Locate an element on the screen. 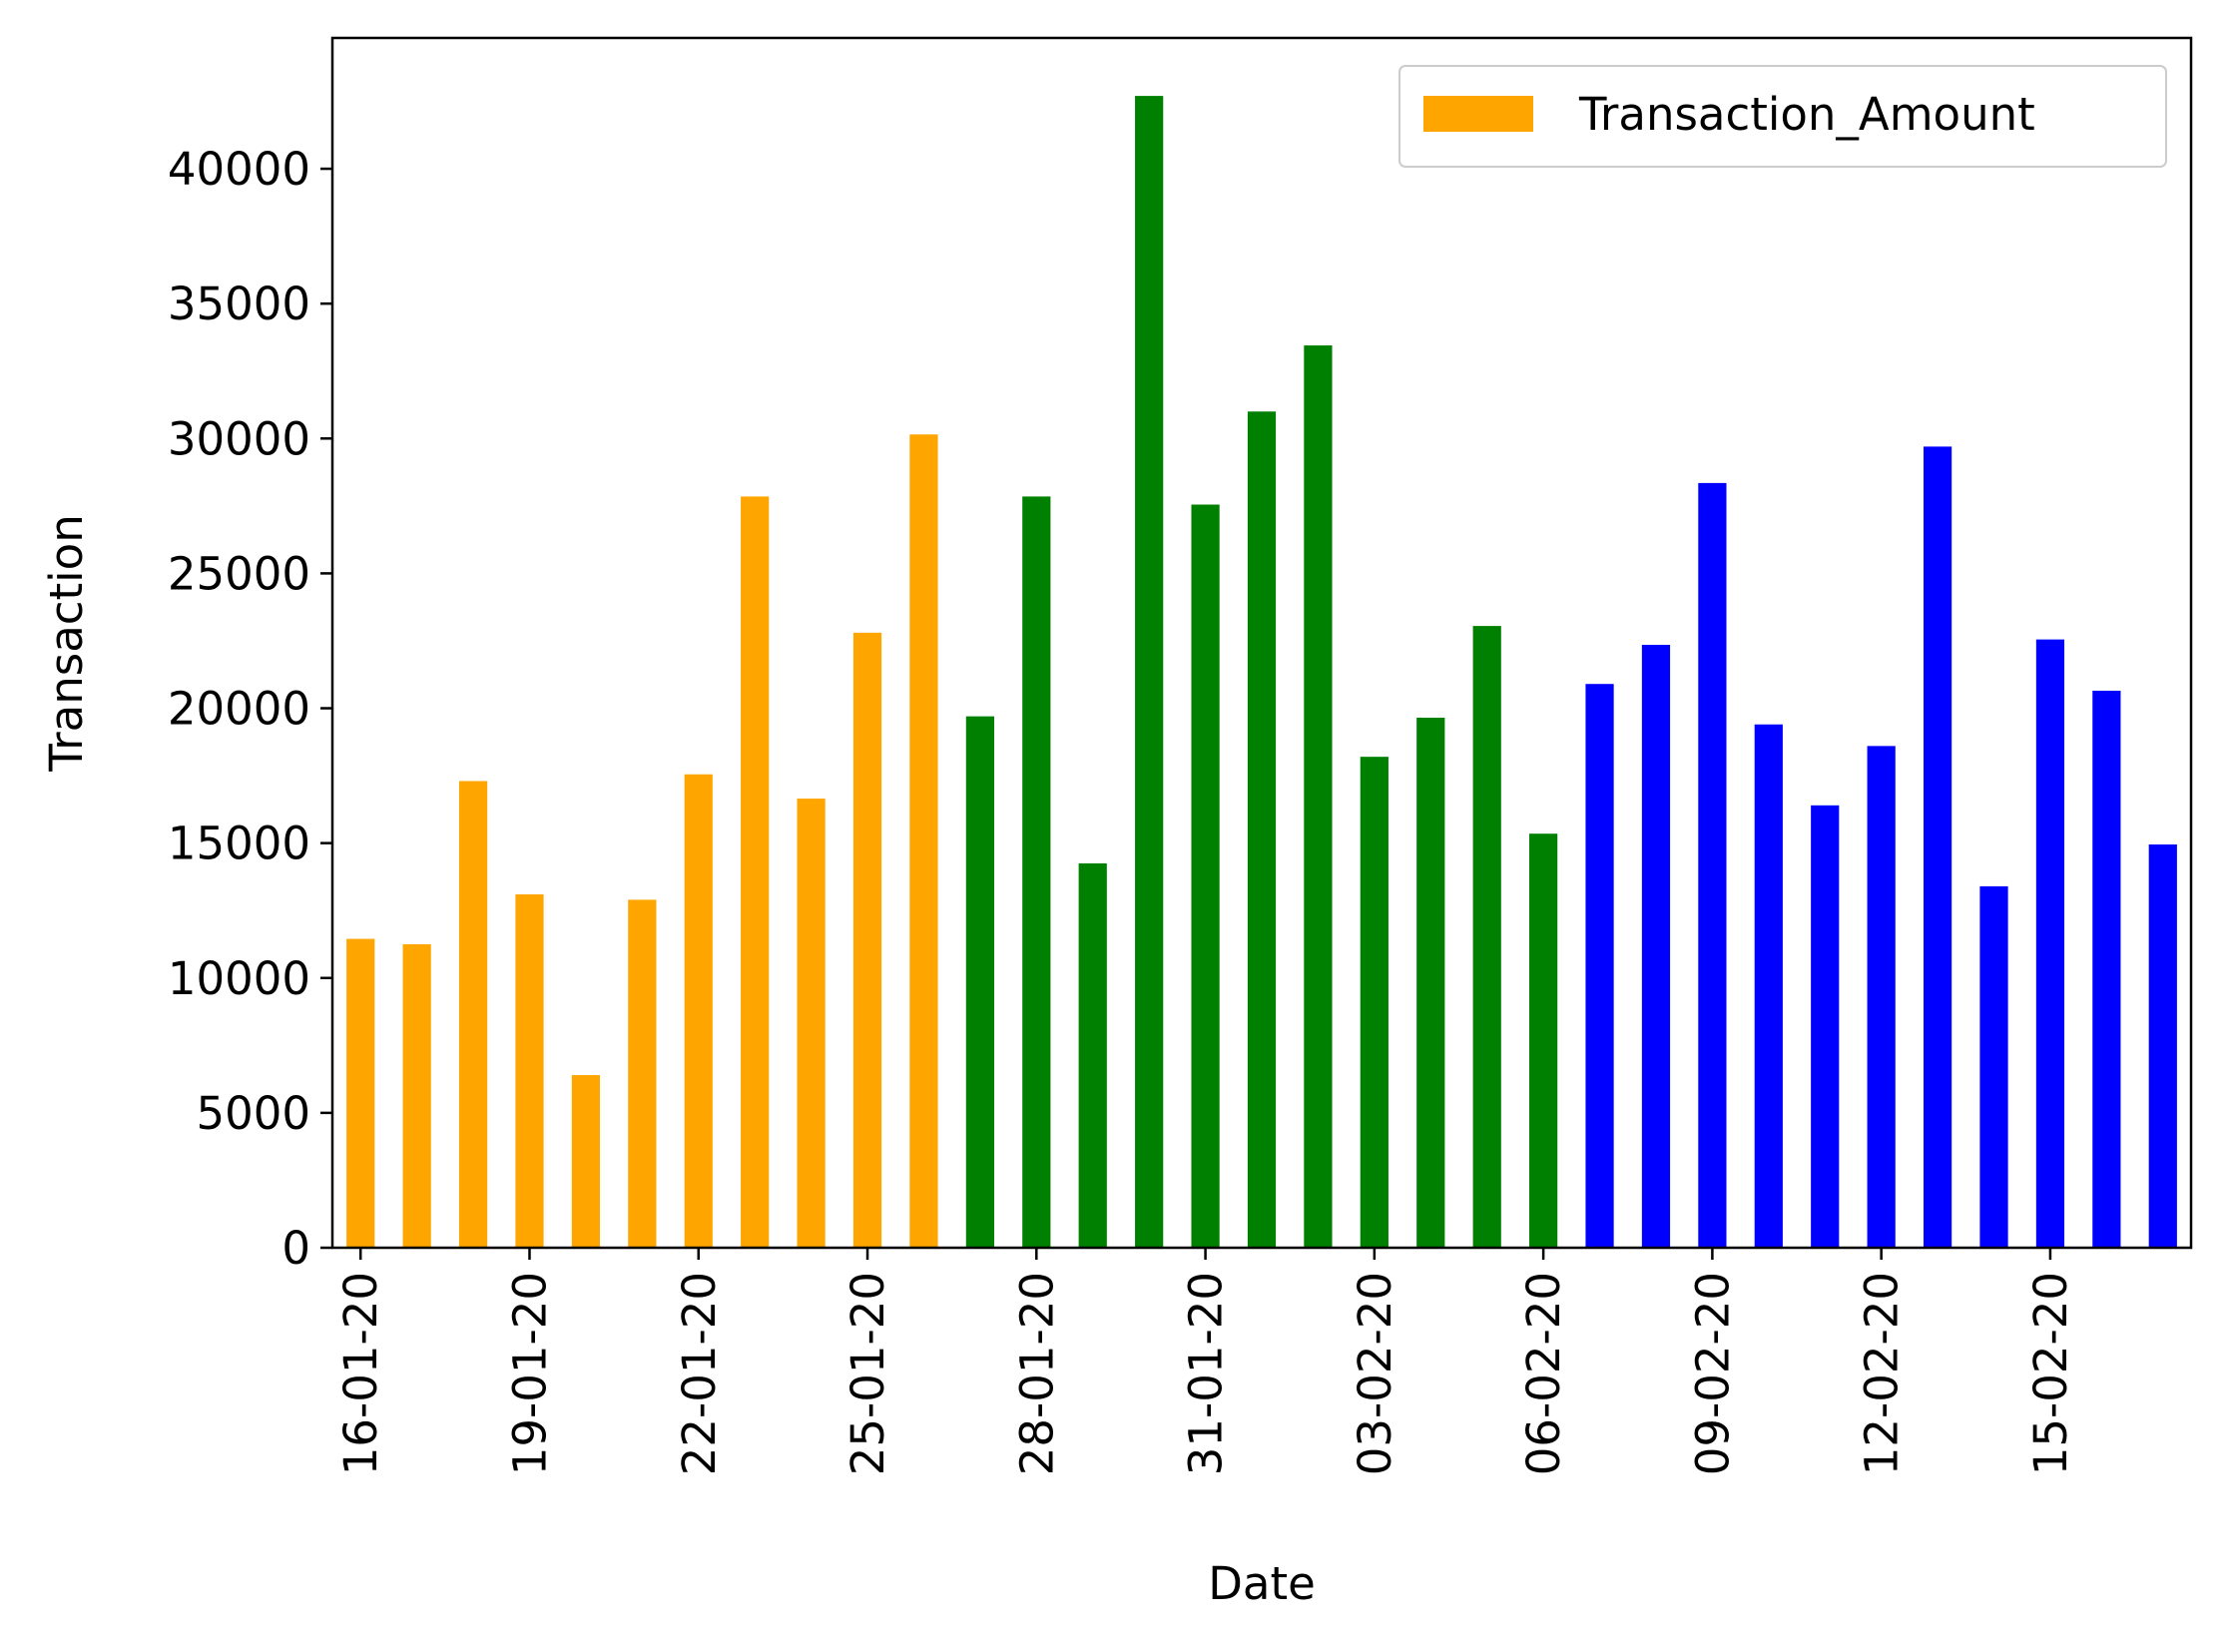 Image resolution: width=2227 pixels, height=1652 pixels. y-tick-label: 30000 is located at coordinates (239, 438).